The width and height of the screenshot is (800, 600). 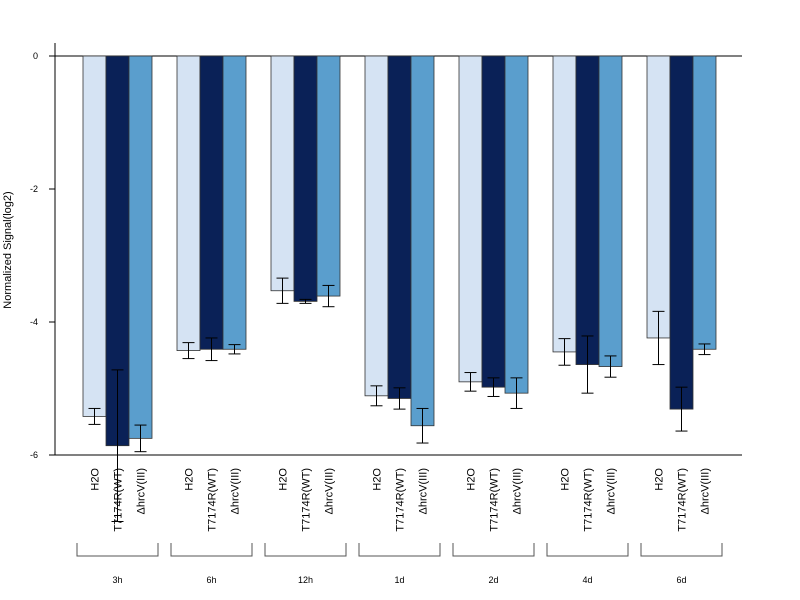 I want to click on group-label: 6h, so click(x=211, y=580).